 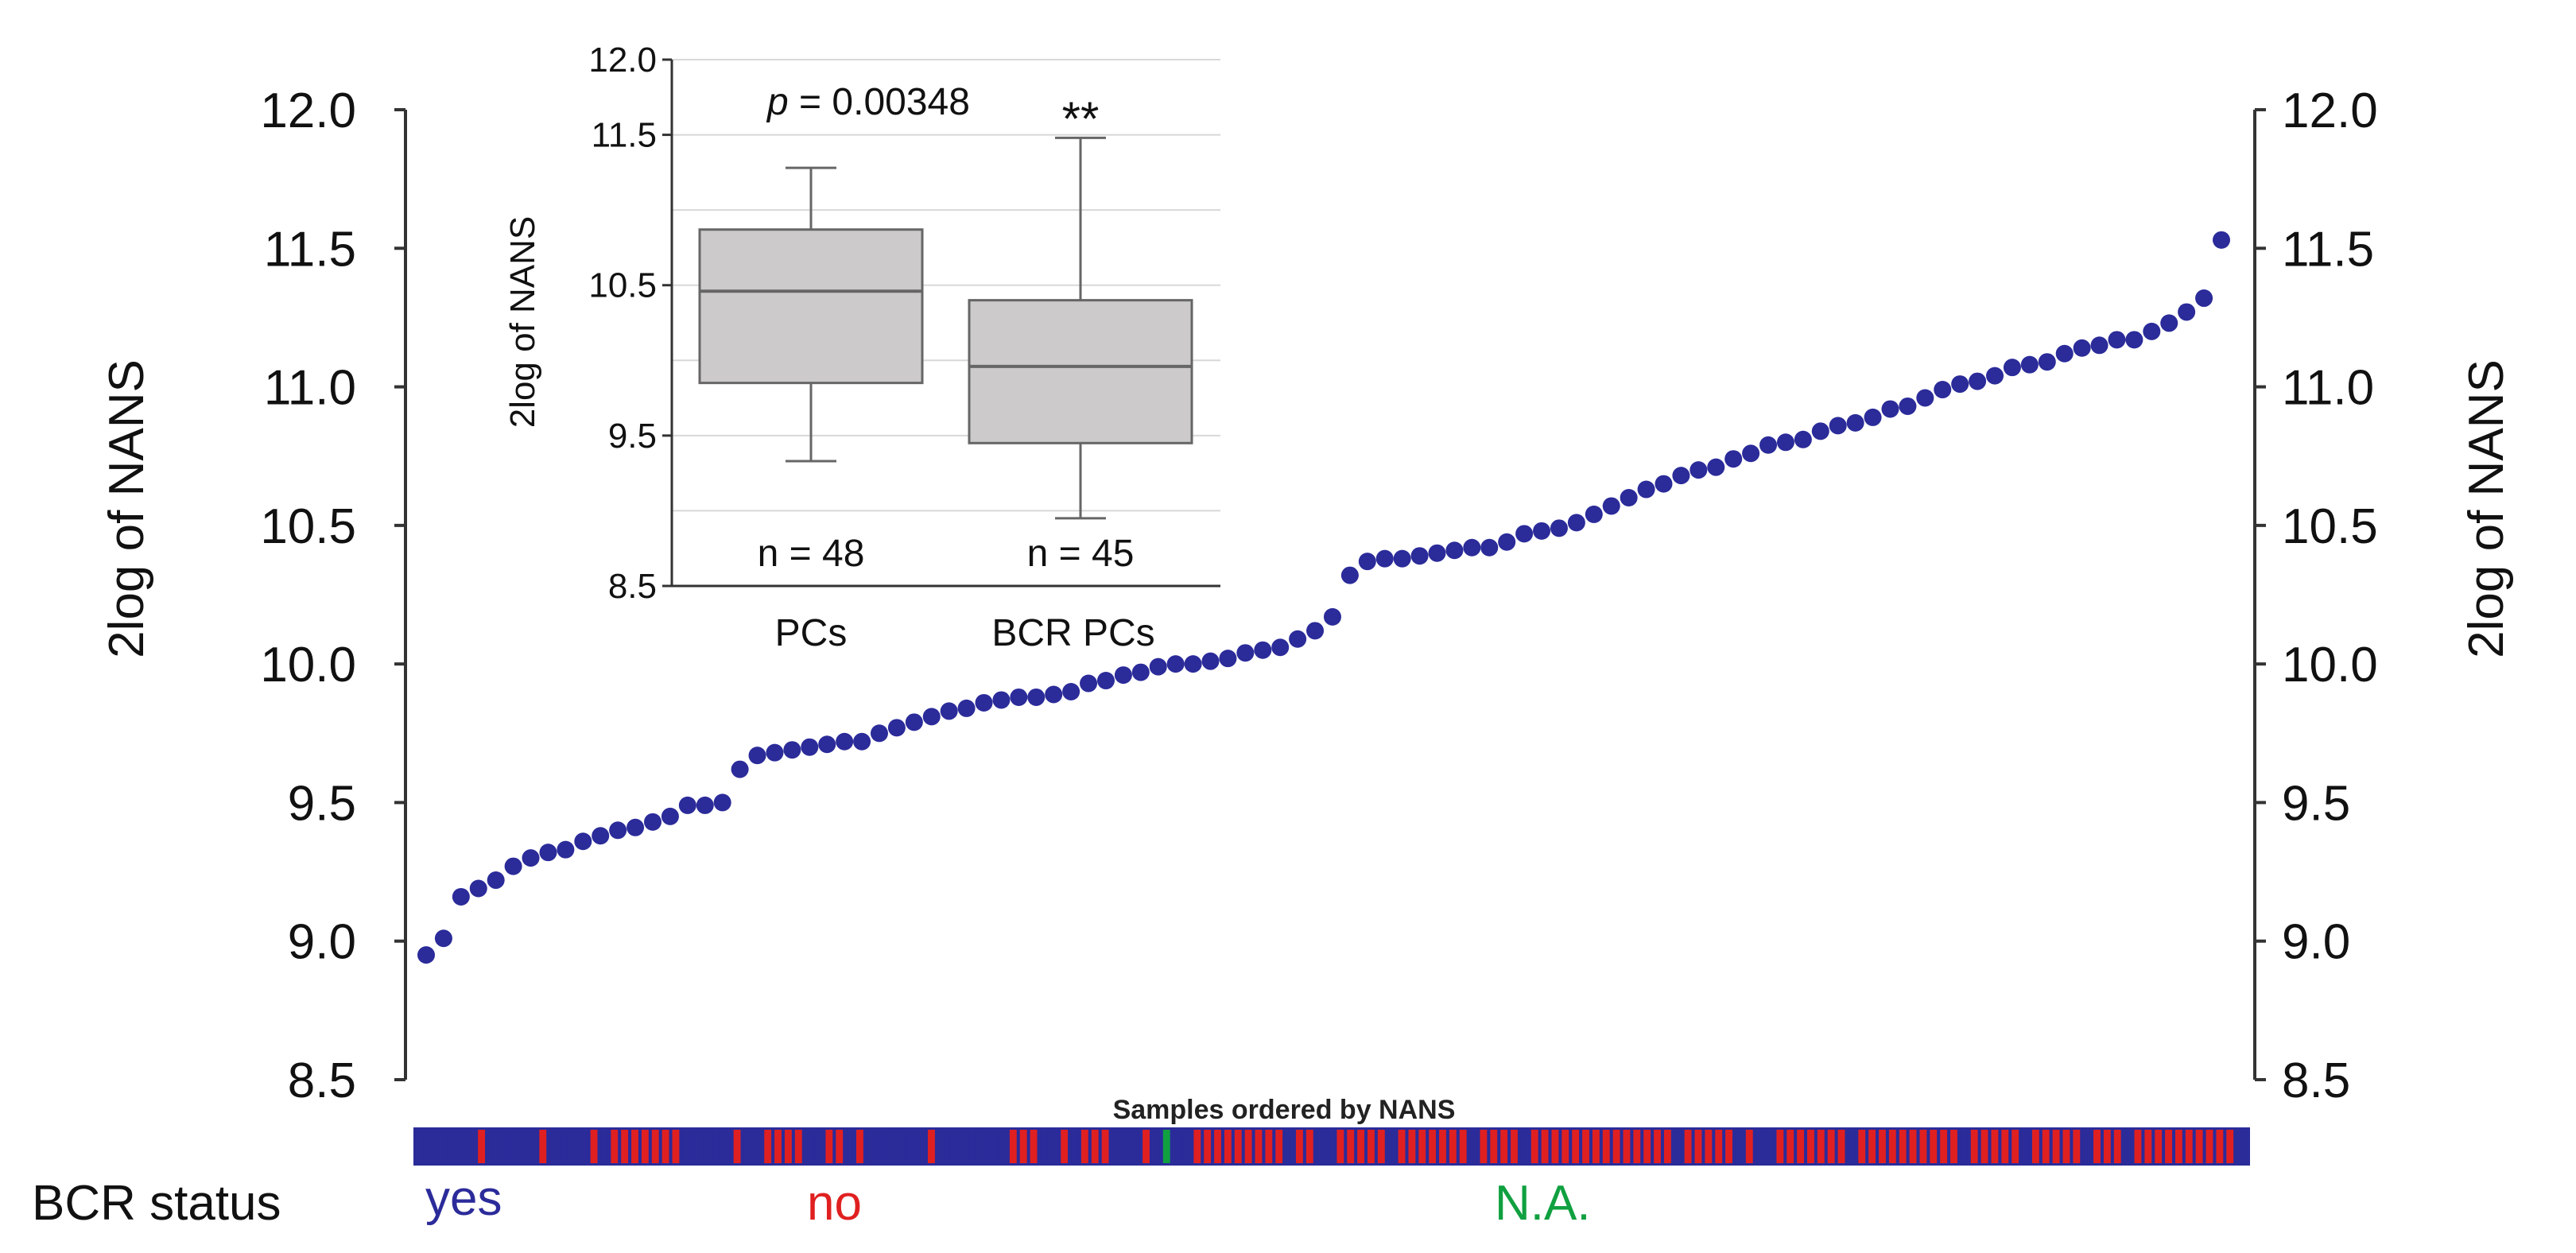 I want to click on status-strip-cells, so click(x=1331, y=1146).